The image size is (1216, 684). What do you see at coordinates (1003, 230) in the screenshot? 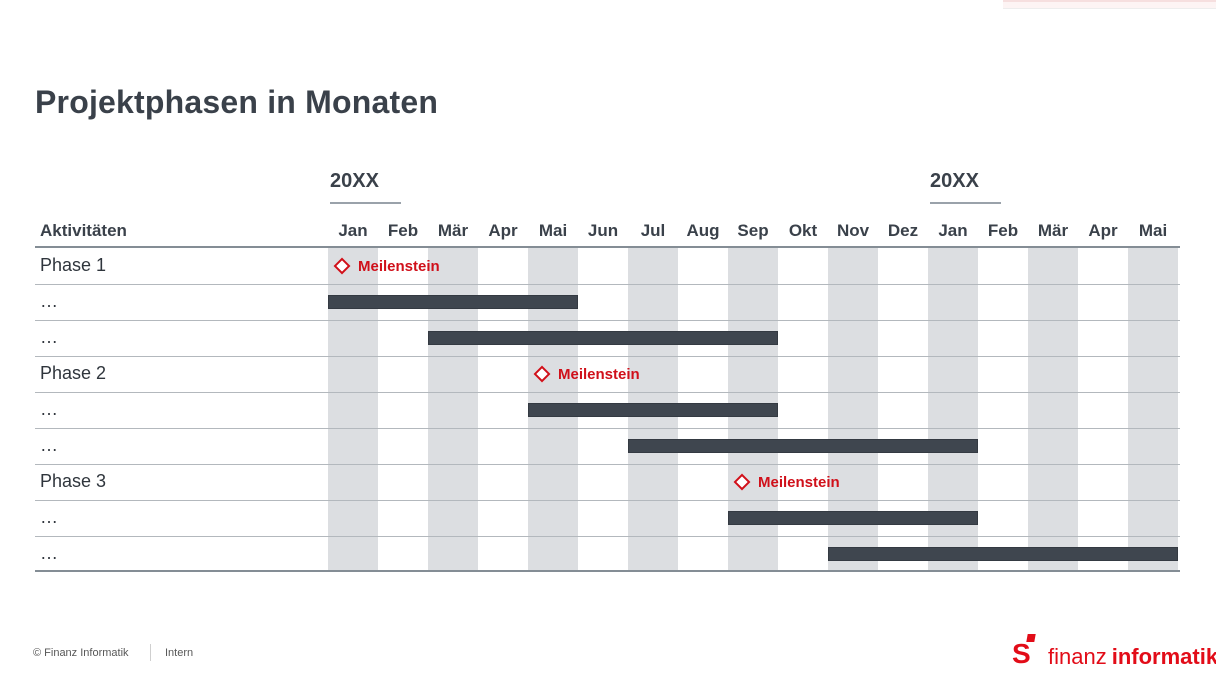
I see `month-header-13: Feb` at bounding box center [1003, 230].